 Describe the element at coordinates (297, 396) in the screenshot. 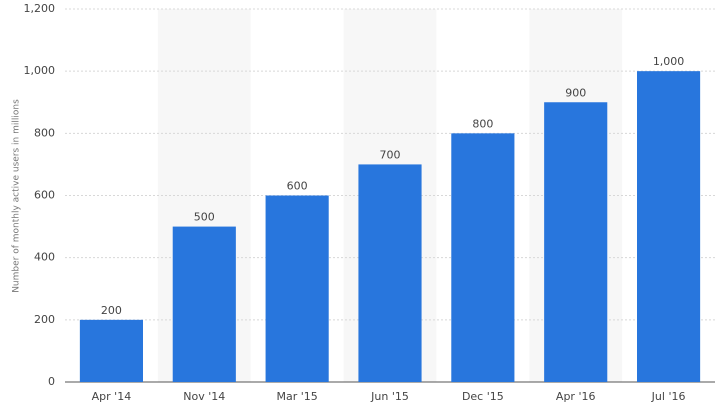

I see `x-tick-label: Mar '15` at that location.